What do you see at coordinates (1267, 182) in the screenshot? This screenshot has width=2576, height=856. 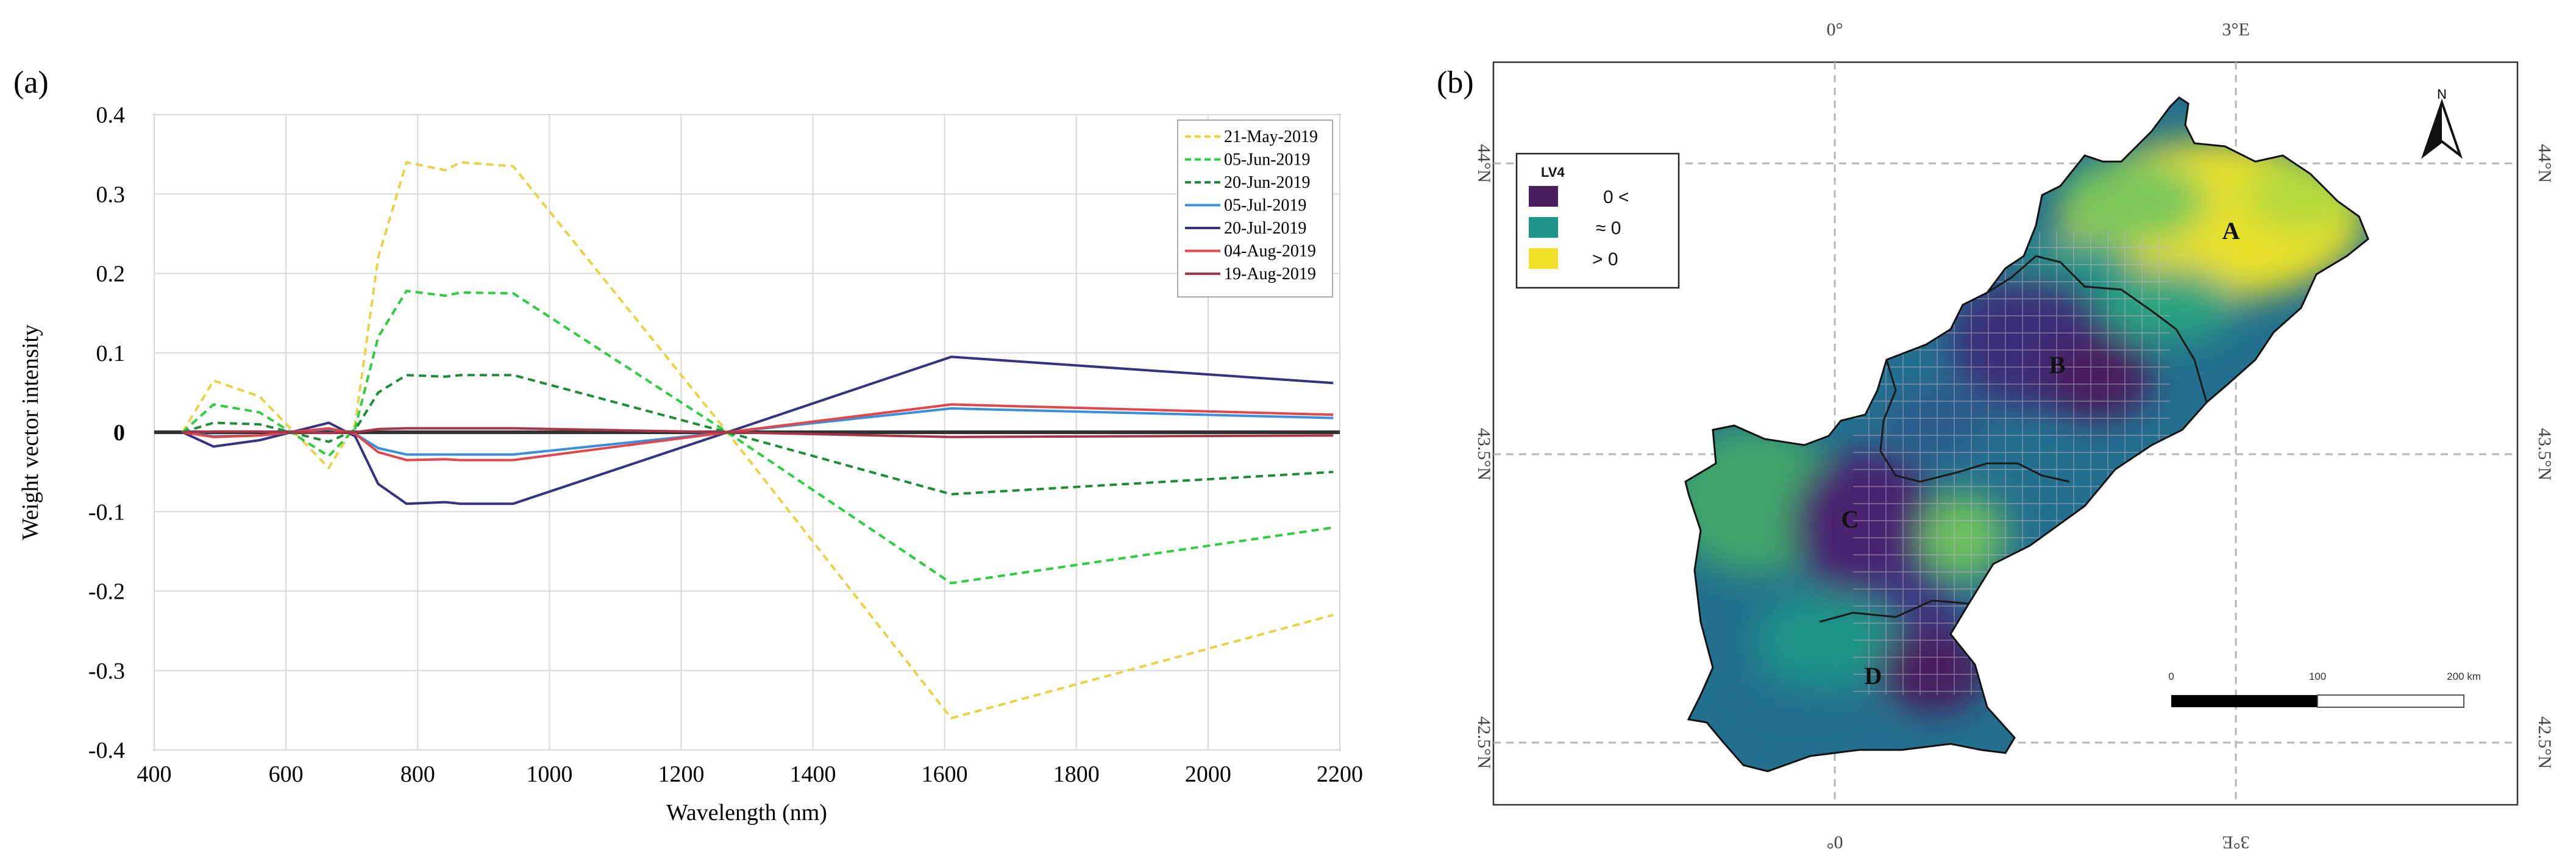 I see `legend-entry: 20-Jun-2019` at bounding box center [1267, 182].